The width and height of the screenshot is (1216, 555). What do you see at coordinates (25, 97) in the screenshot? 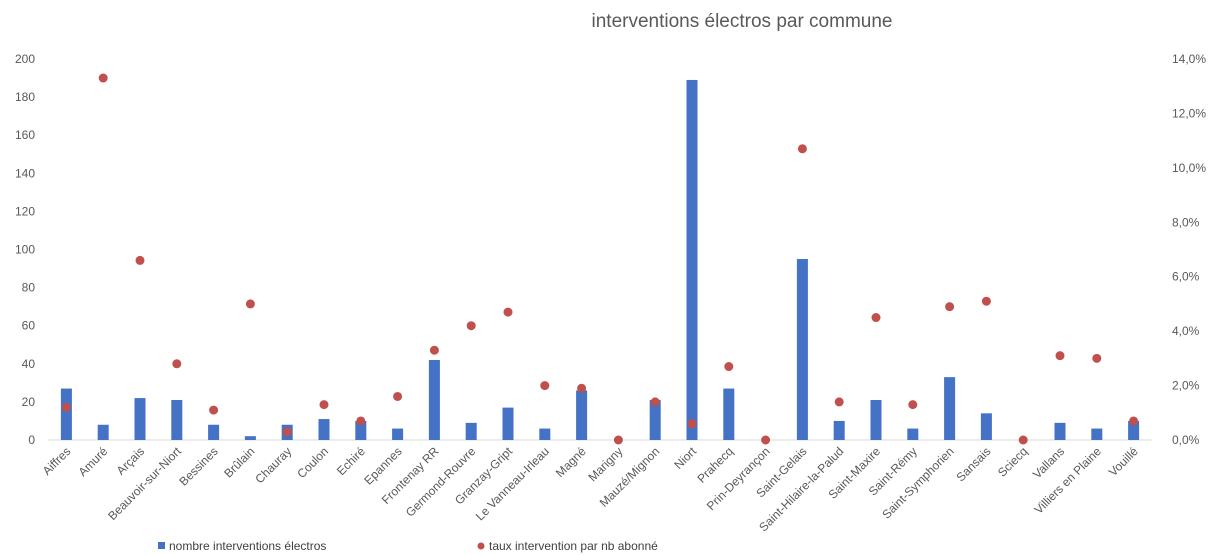
I see `left-axis-tick: 180` at bounding box center [25, 97].